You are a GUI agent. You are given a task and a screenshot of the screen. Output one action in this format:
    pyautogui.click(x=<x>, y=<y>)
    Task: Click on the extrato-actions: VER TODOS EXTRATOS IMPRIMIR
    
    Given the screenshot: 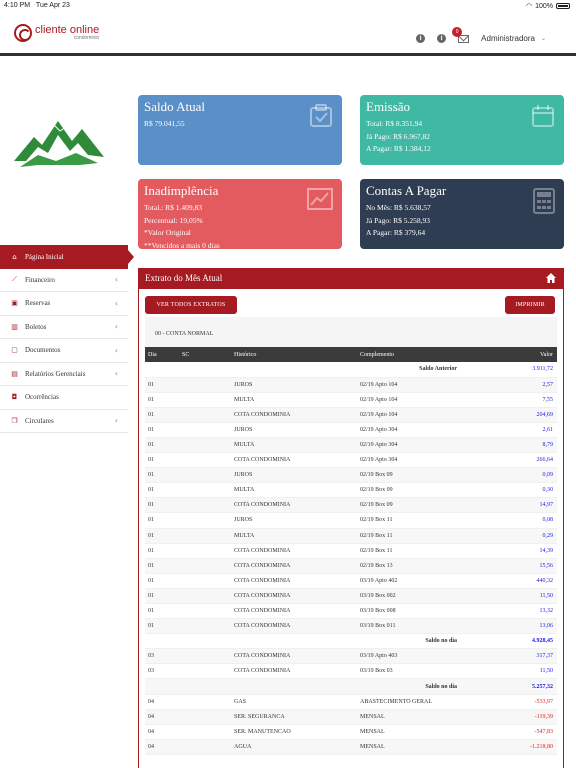 What is the action you would take?
    pyautogui.click(x=351, y=303)
    